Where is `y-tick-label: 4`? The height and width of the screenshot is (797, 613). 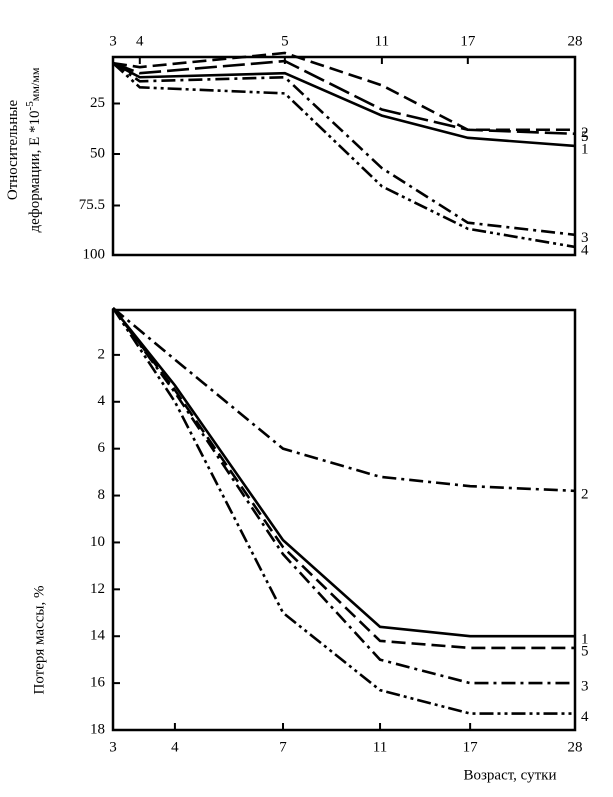
y-tick-label: 4 is located at coordinates (102, 401).